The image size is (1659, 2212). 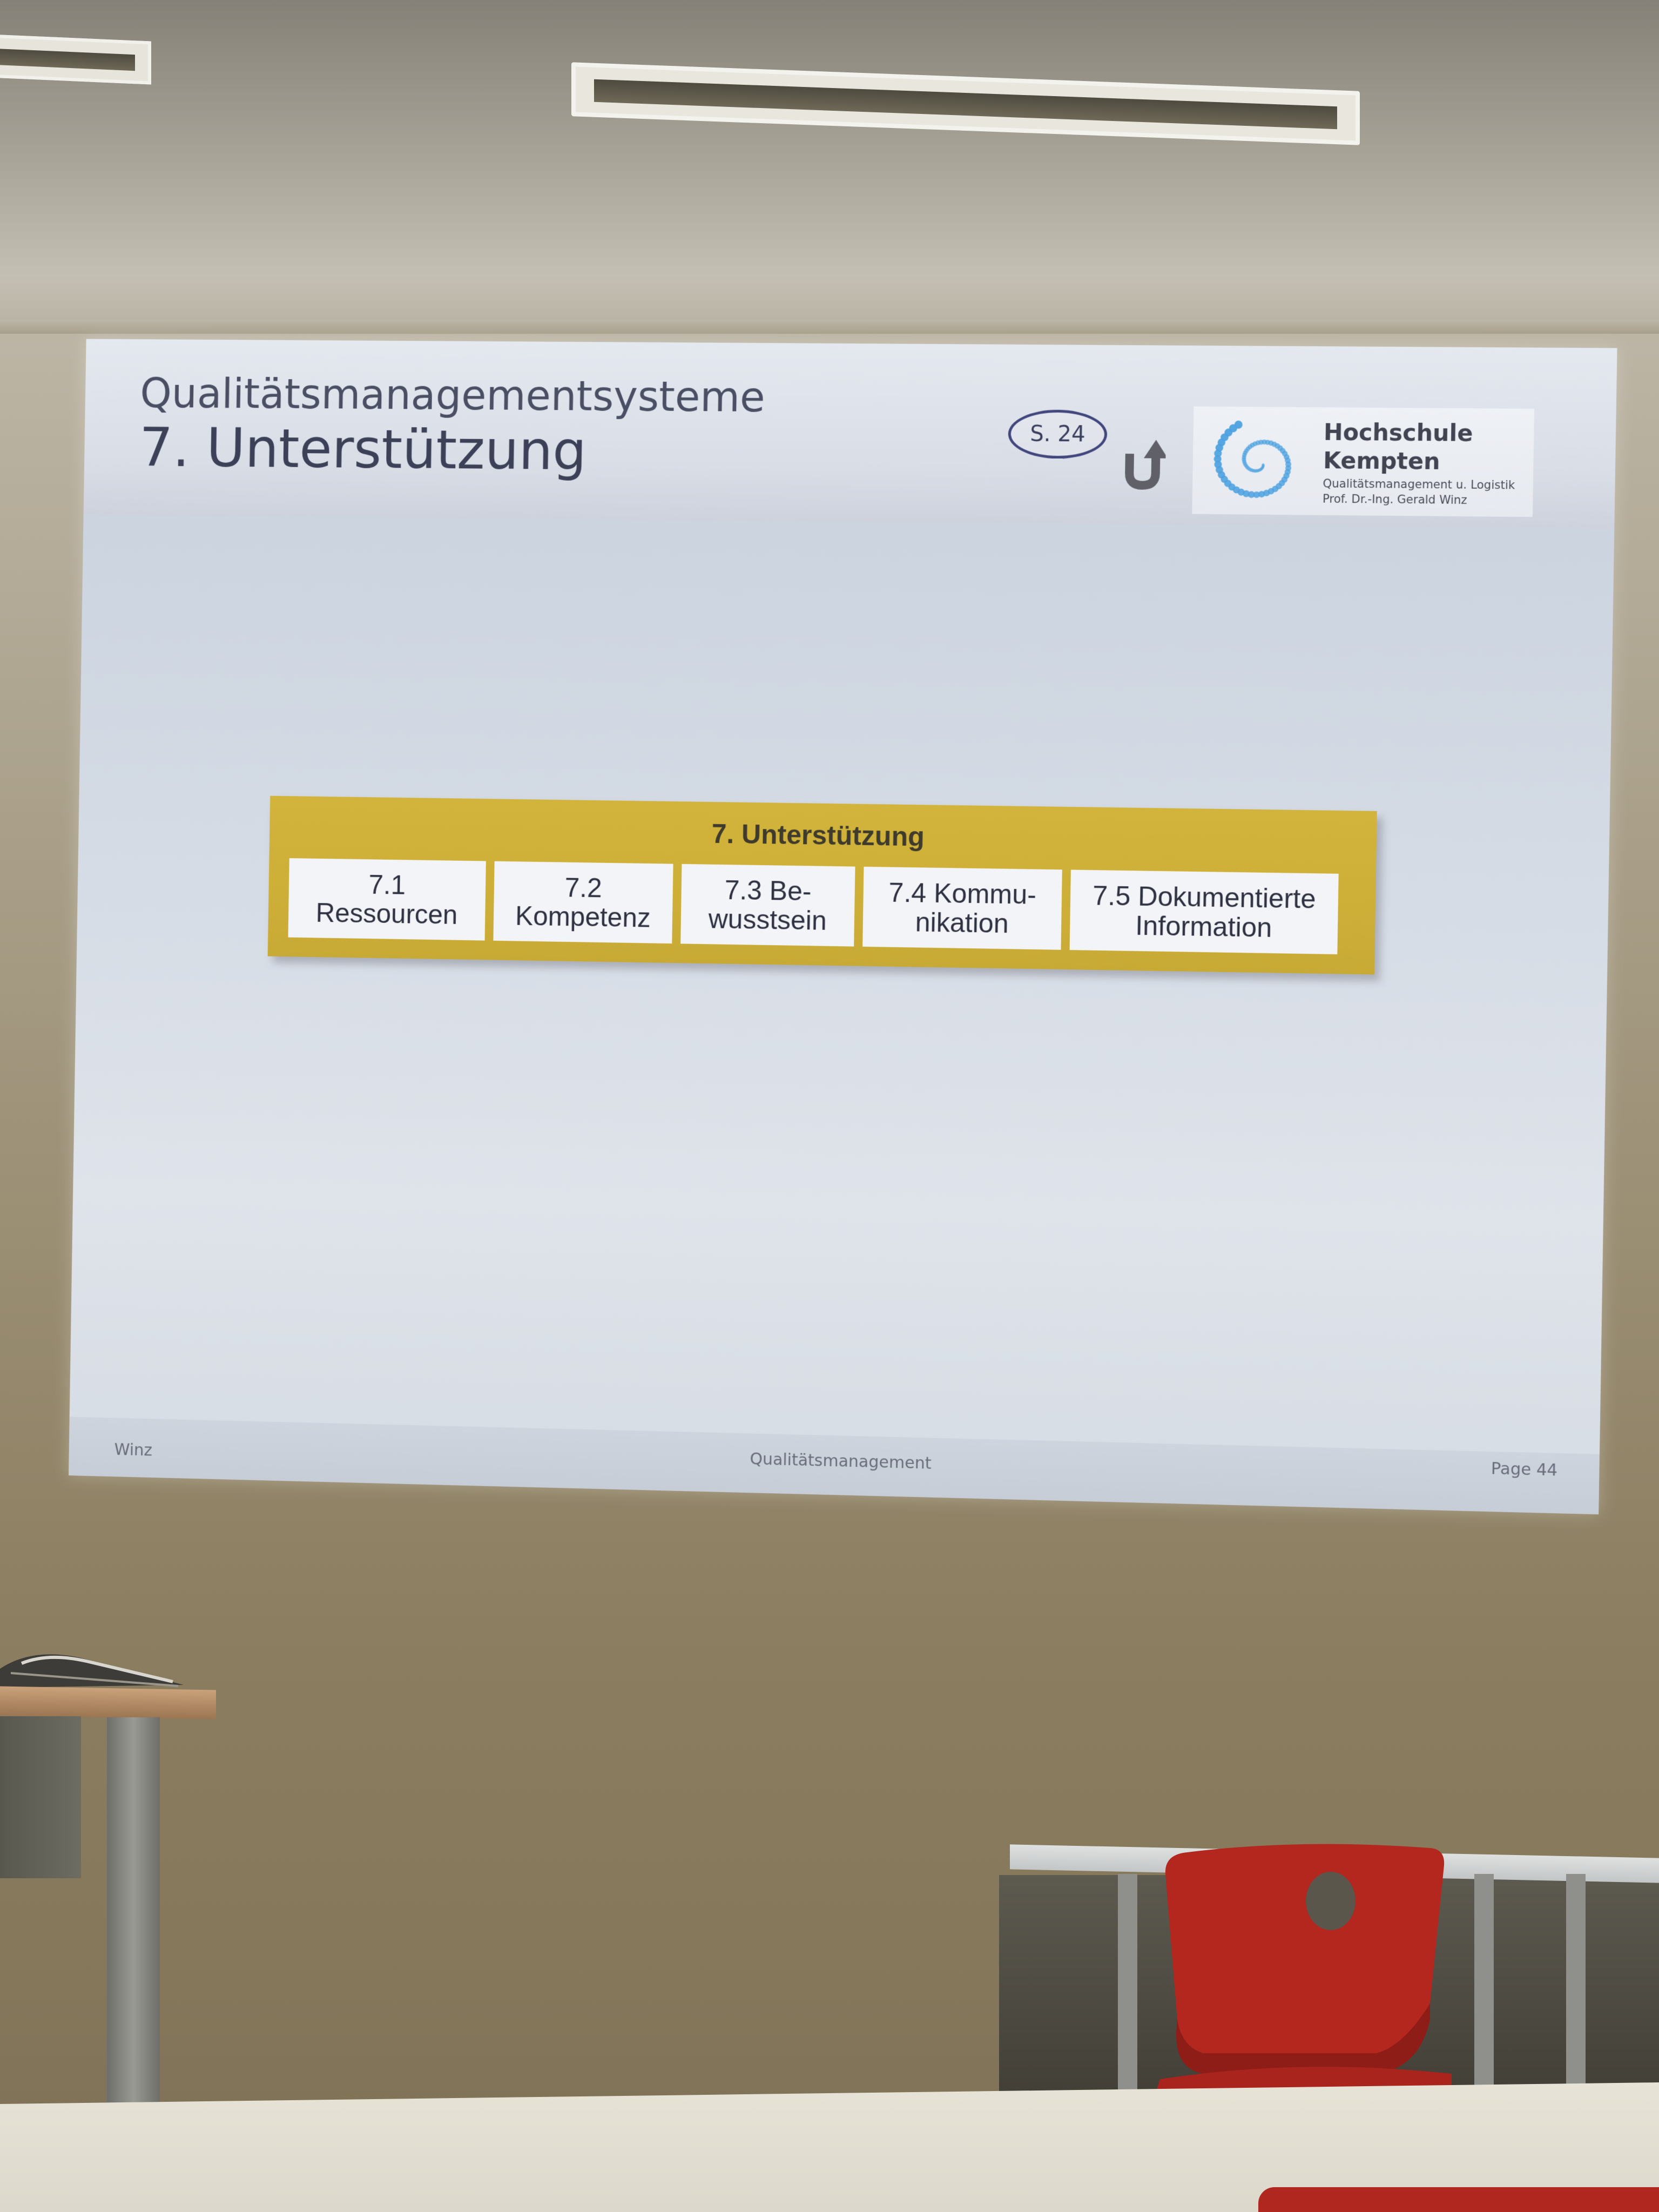 I want to click on spiral-dot, so click(x=1239, y=425).